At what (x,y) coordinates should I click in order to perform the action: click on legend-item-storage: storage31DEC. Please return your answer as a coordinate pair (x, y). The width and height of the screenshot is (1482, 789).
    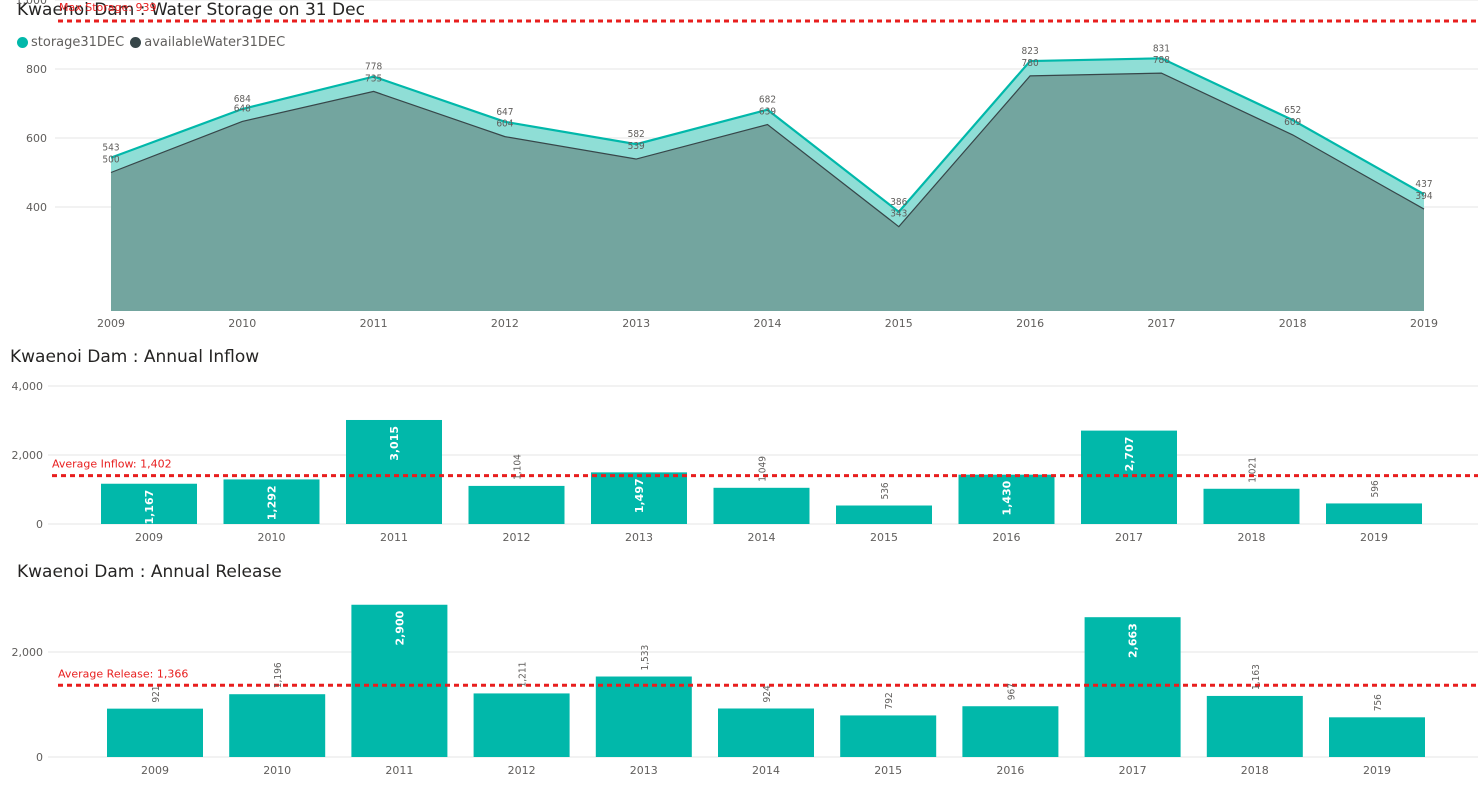
    Looking at the image, I should click on (70, 42).